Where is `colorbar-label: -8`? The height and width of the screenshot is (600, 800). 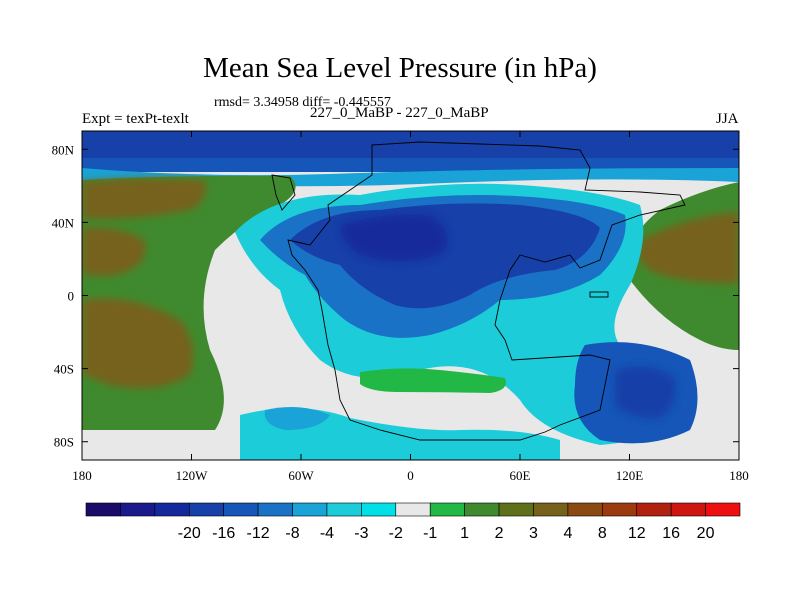 colorbar-label: -8 is located at coordinates (292, 533).